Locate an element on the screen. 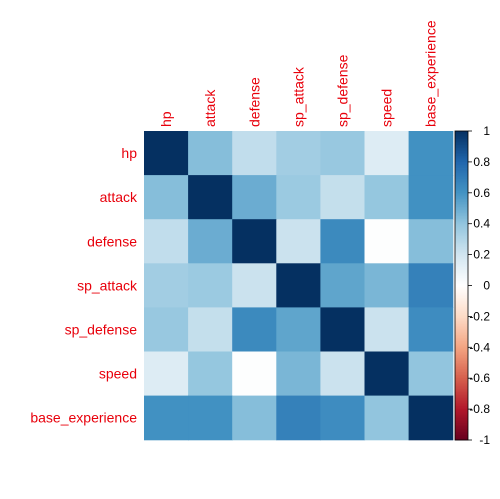 Image resolution: width=500 pixels, height=499 pixels. heatmap-cell-defense-attack is located at coordinates (210, 241).